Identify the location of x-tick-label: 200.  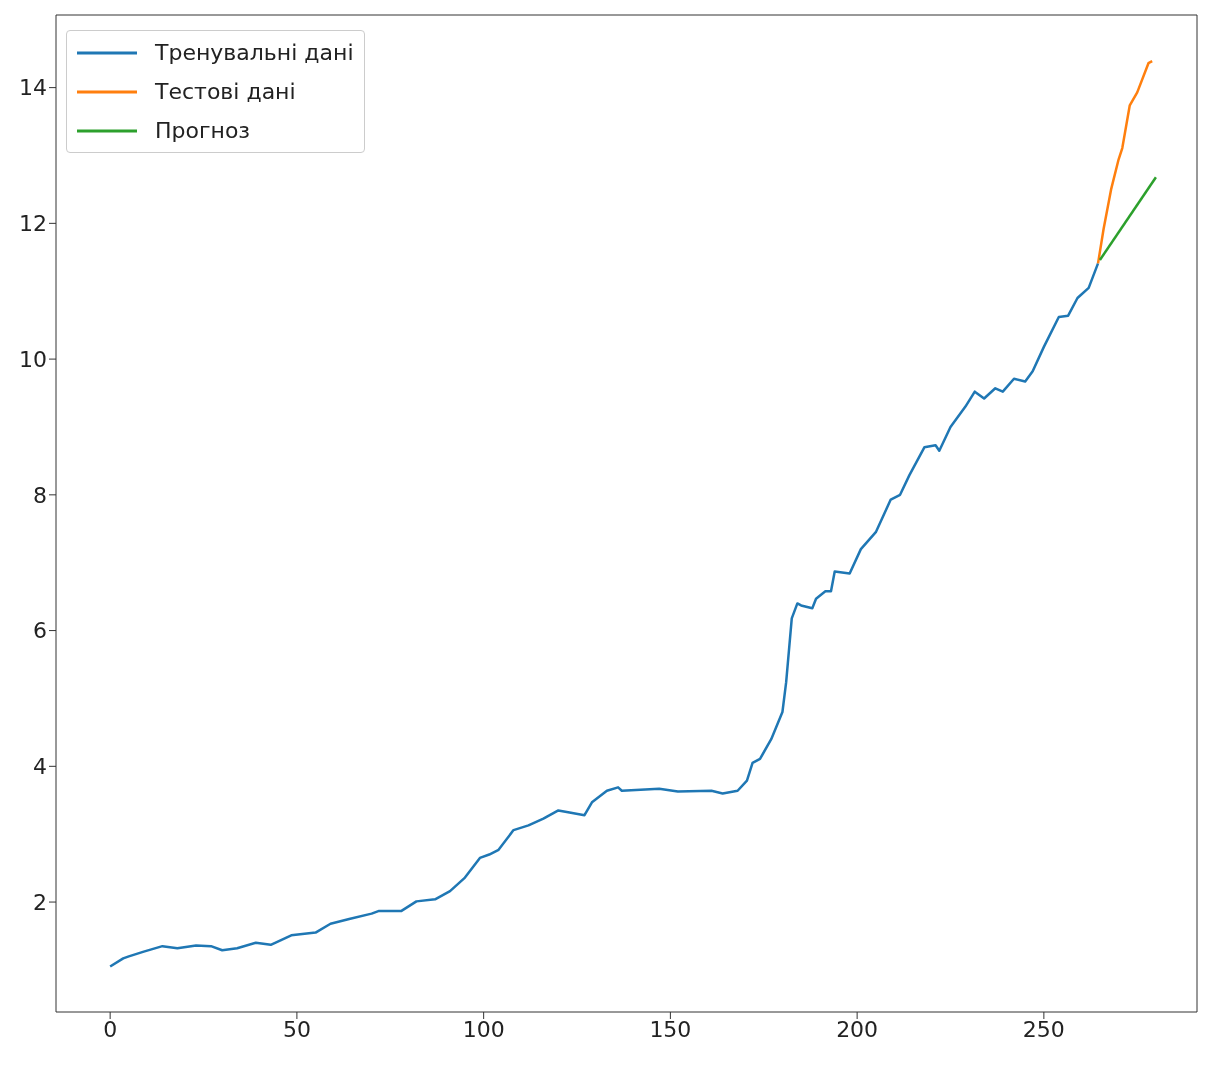
(857, 1029).